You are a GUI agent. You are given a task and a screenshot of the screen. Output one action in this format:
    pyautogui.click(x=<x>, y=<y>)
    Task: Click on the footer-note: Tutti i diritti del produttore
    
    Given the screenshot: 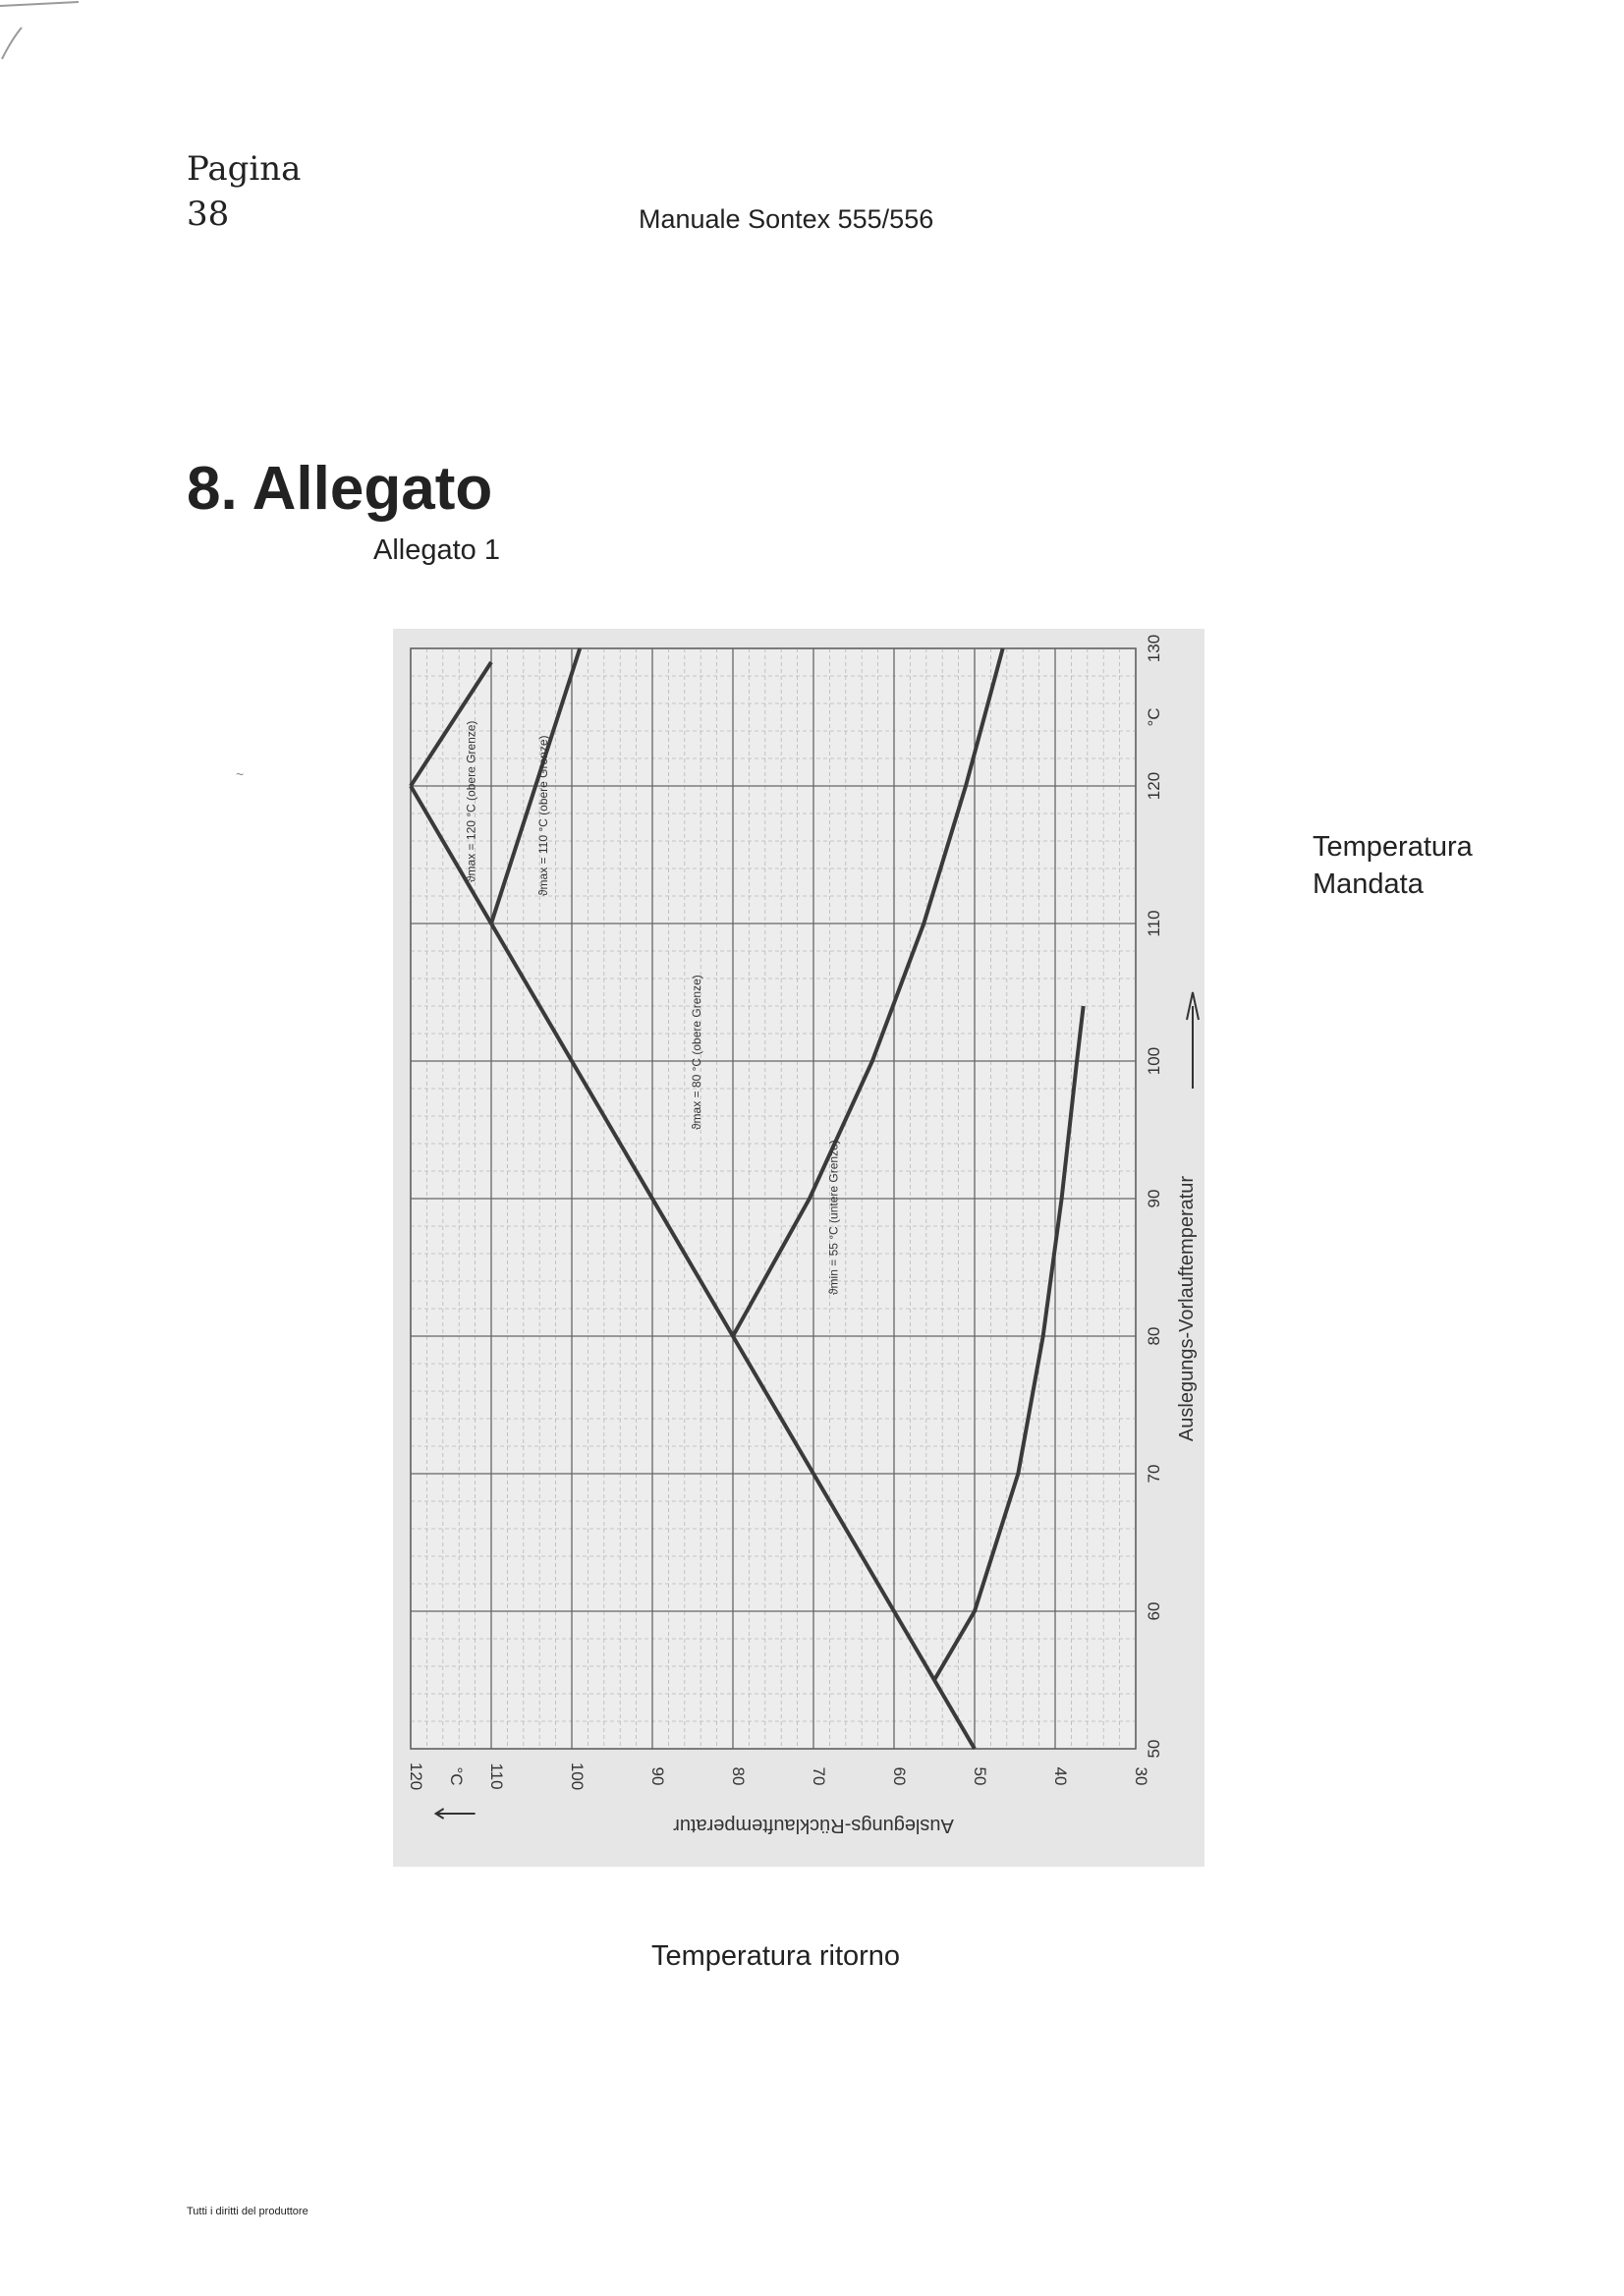 What is the action you would take?
    pyautogui.click(x=247, y=2211)
    